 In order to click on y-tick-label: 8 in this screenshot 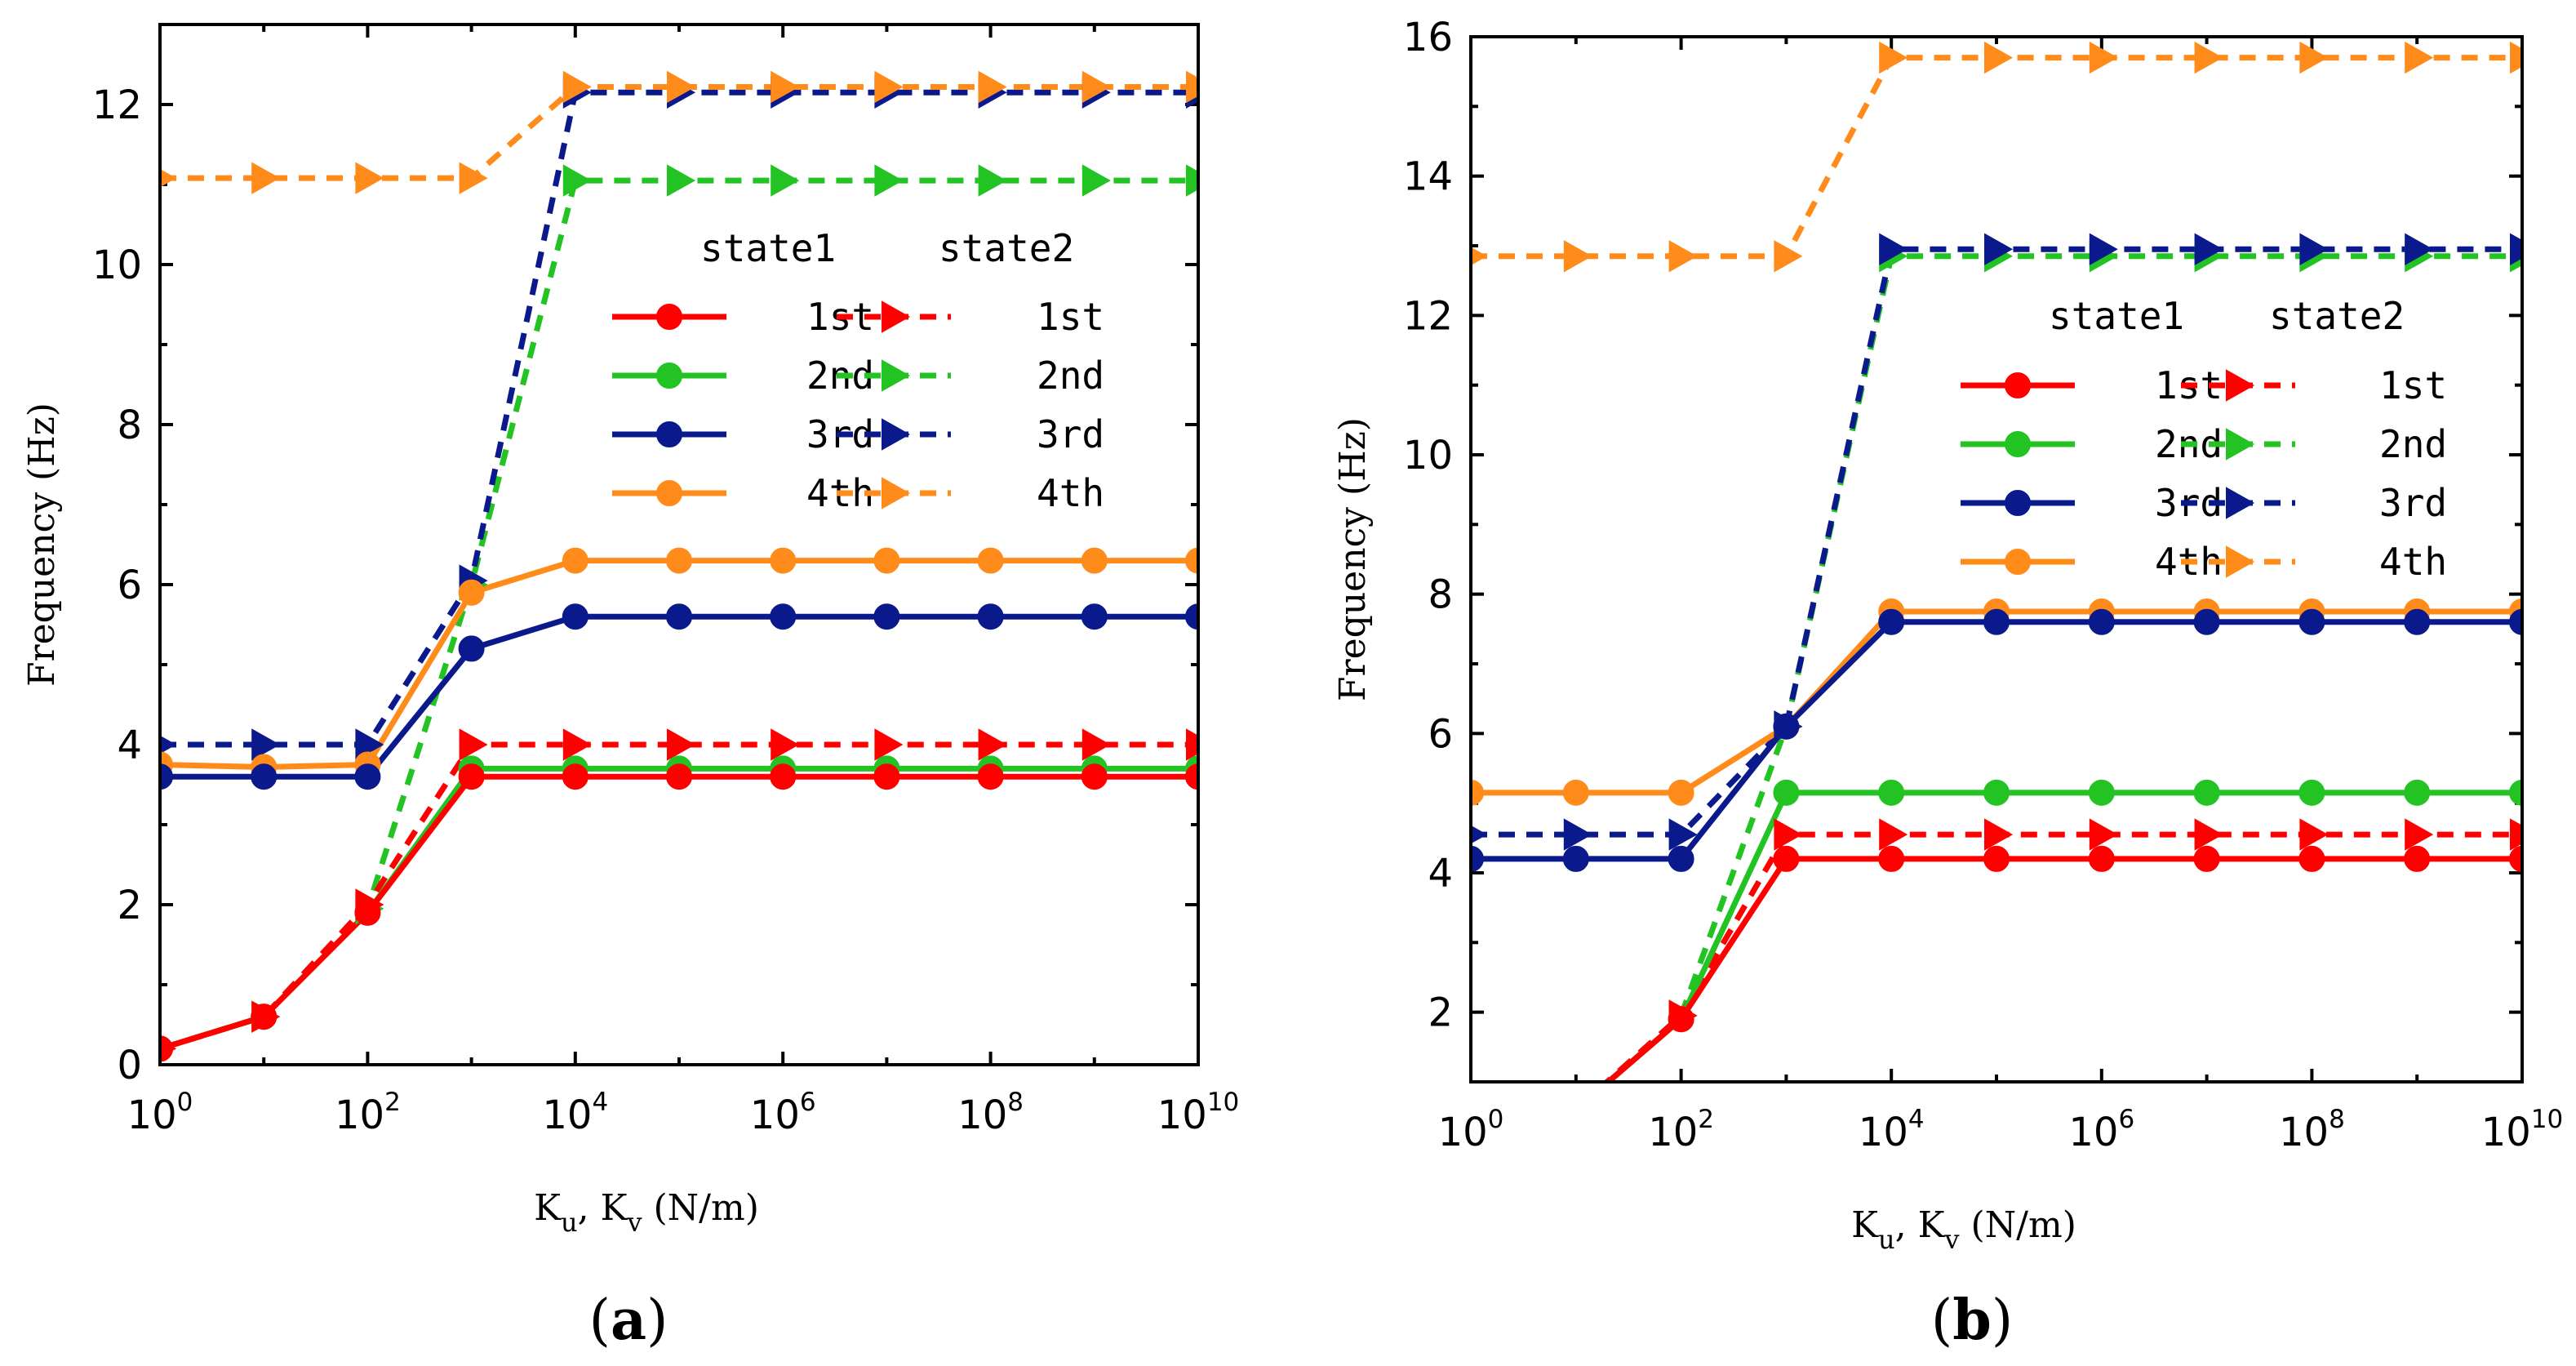, I will do `click(129, 426)`.